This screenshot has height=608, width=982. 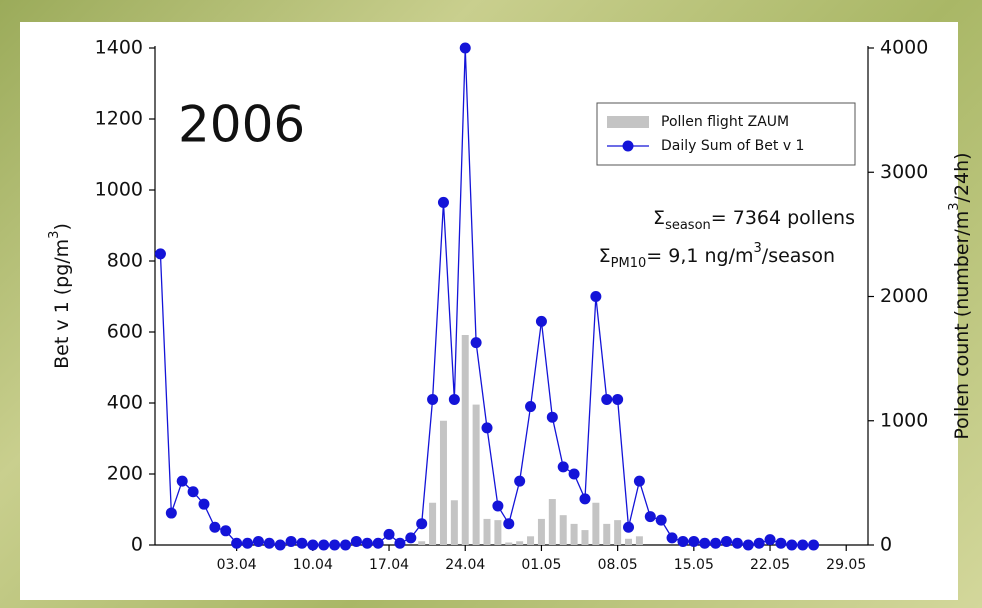 I want to click on y-tick-label: 800, so click(x=125, y=261).